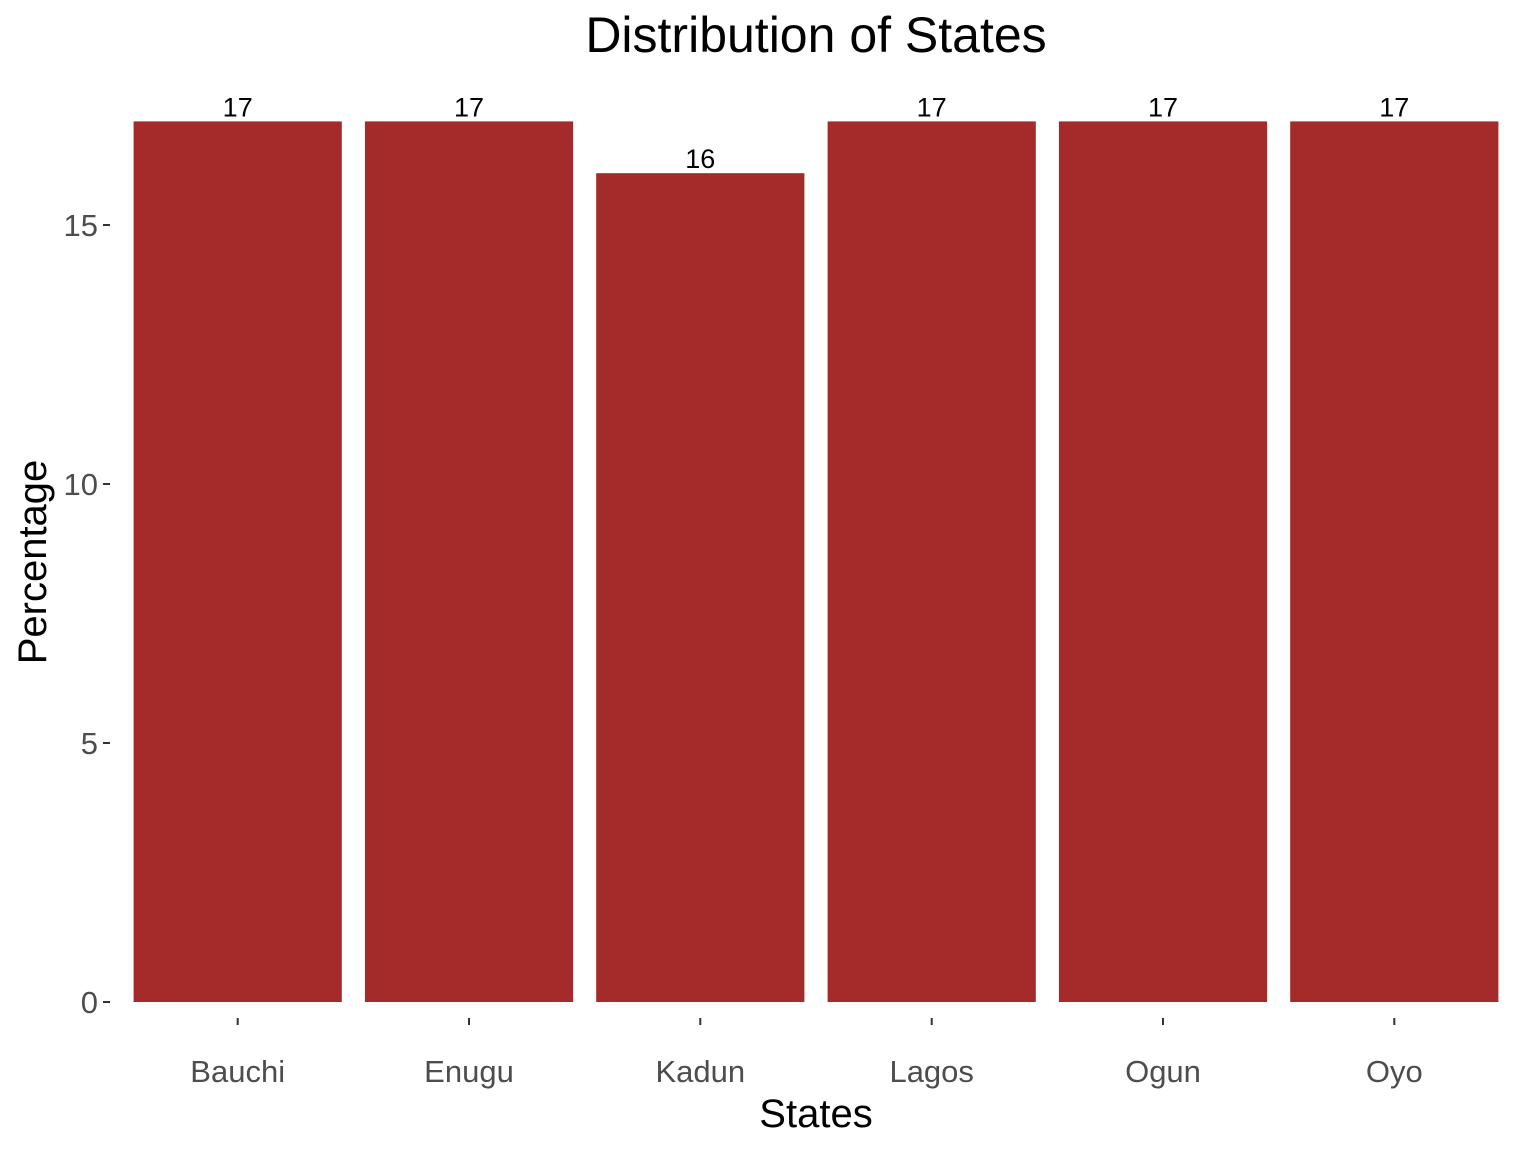 This screenshot has width=1536, height=1152. Describe the element at coordinates (237, 1071) in the screenshot. I see `x-tick-label-bauchi: Bauchi` at that location.